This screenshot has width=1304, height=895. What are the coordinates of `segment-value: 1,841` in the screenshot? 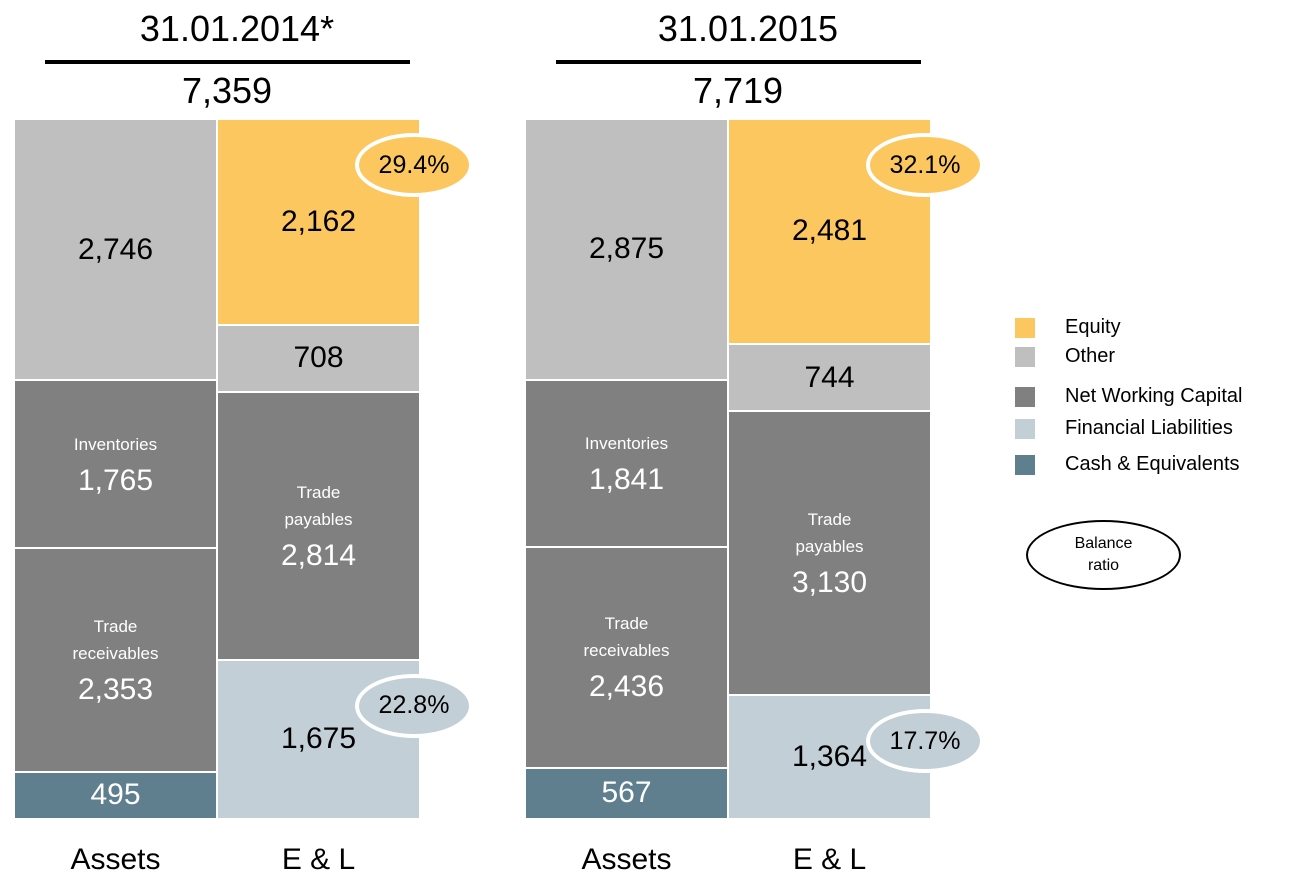 It's located at (626, 479).